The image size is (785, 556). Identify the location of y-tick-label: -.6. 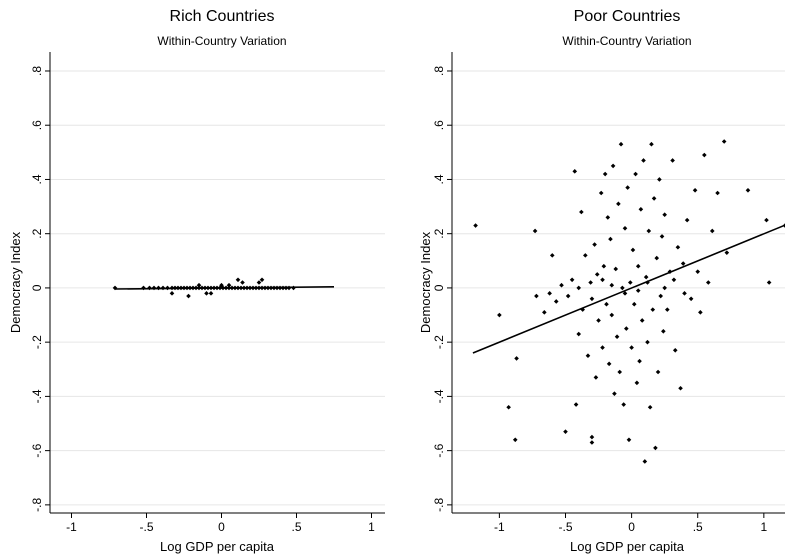
(439, 450).